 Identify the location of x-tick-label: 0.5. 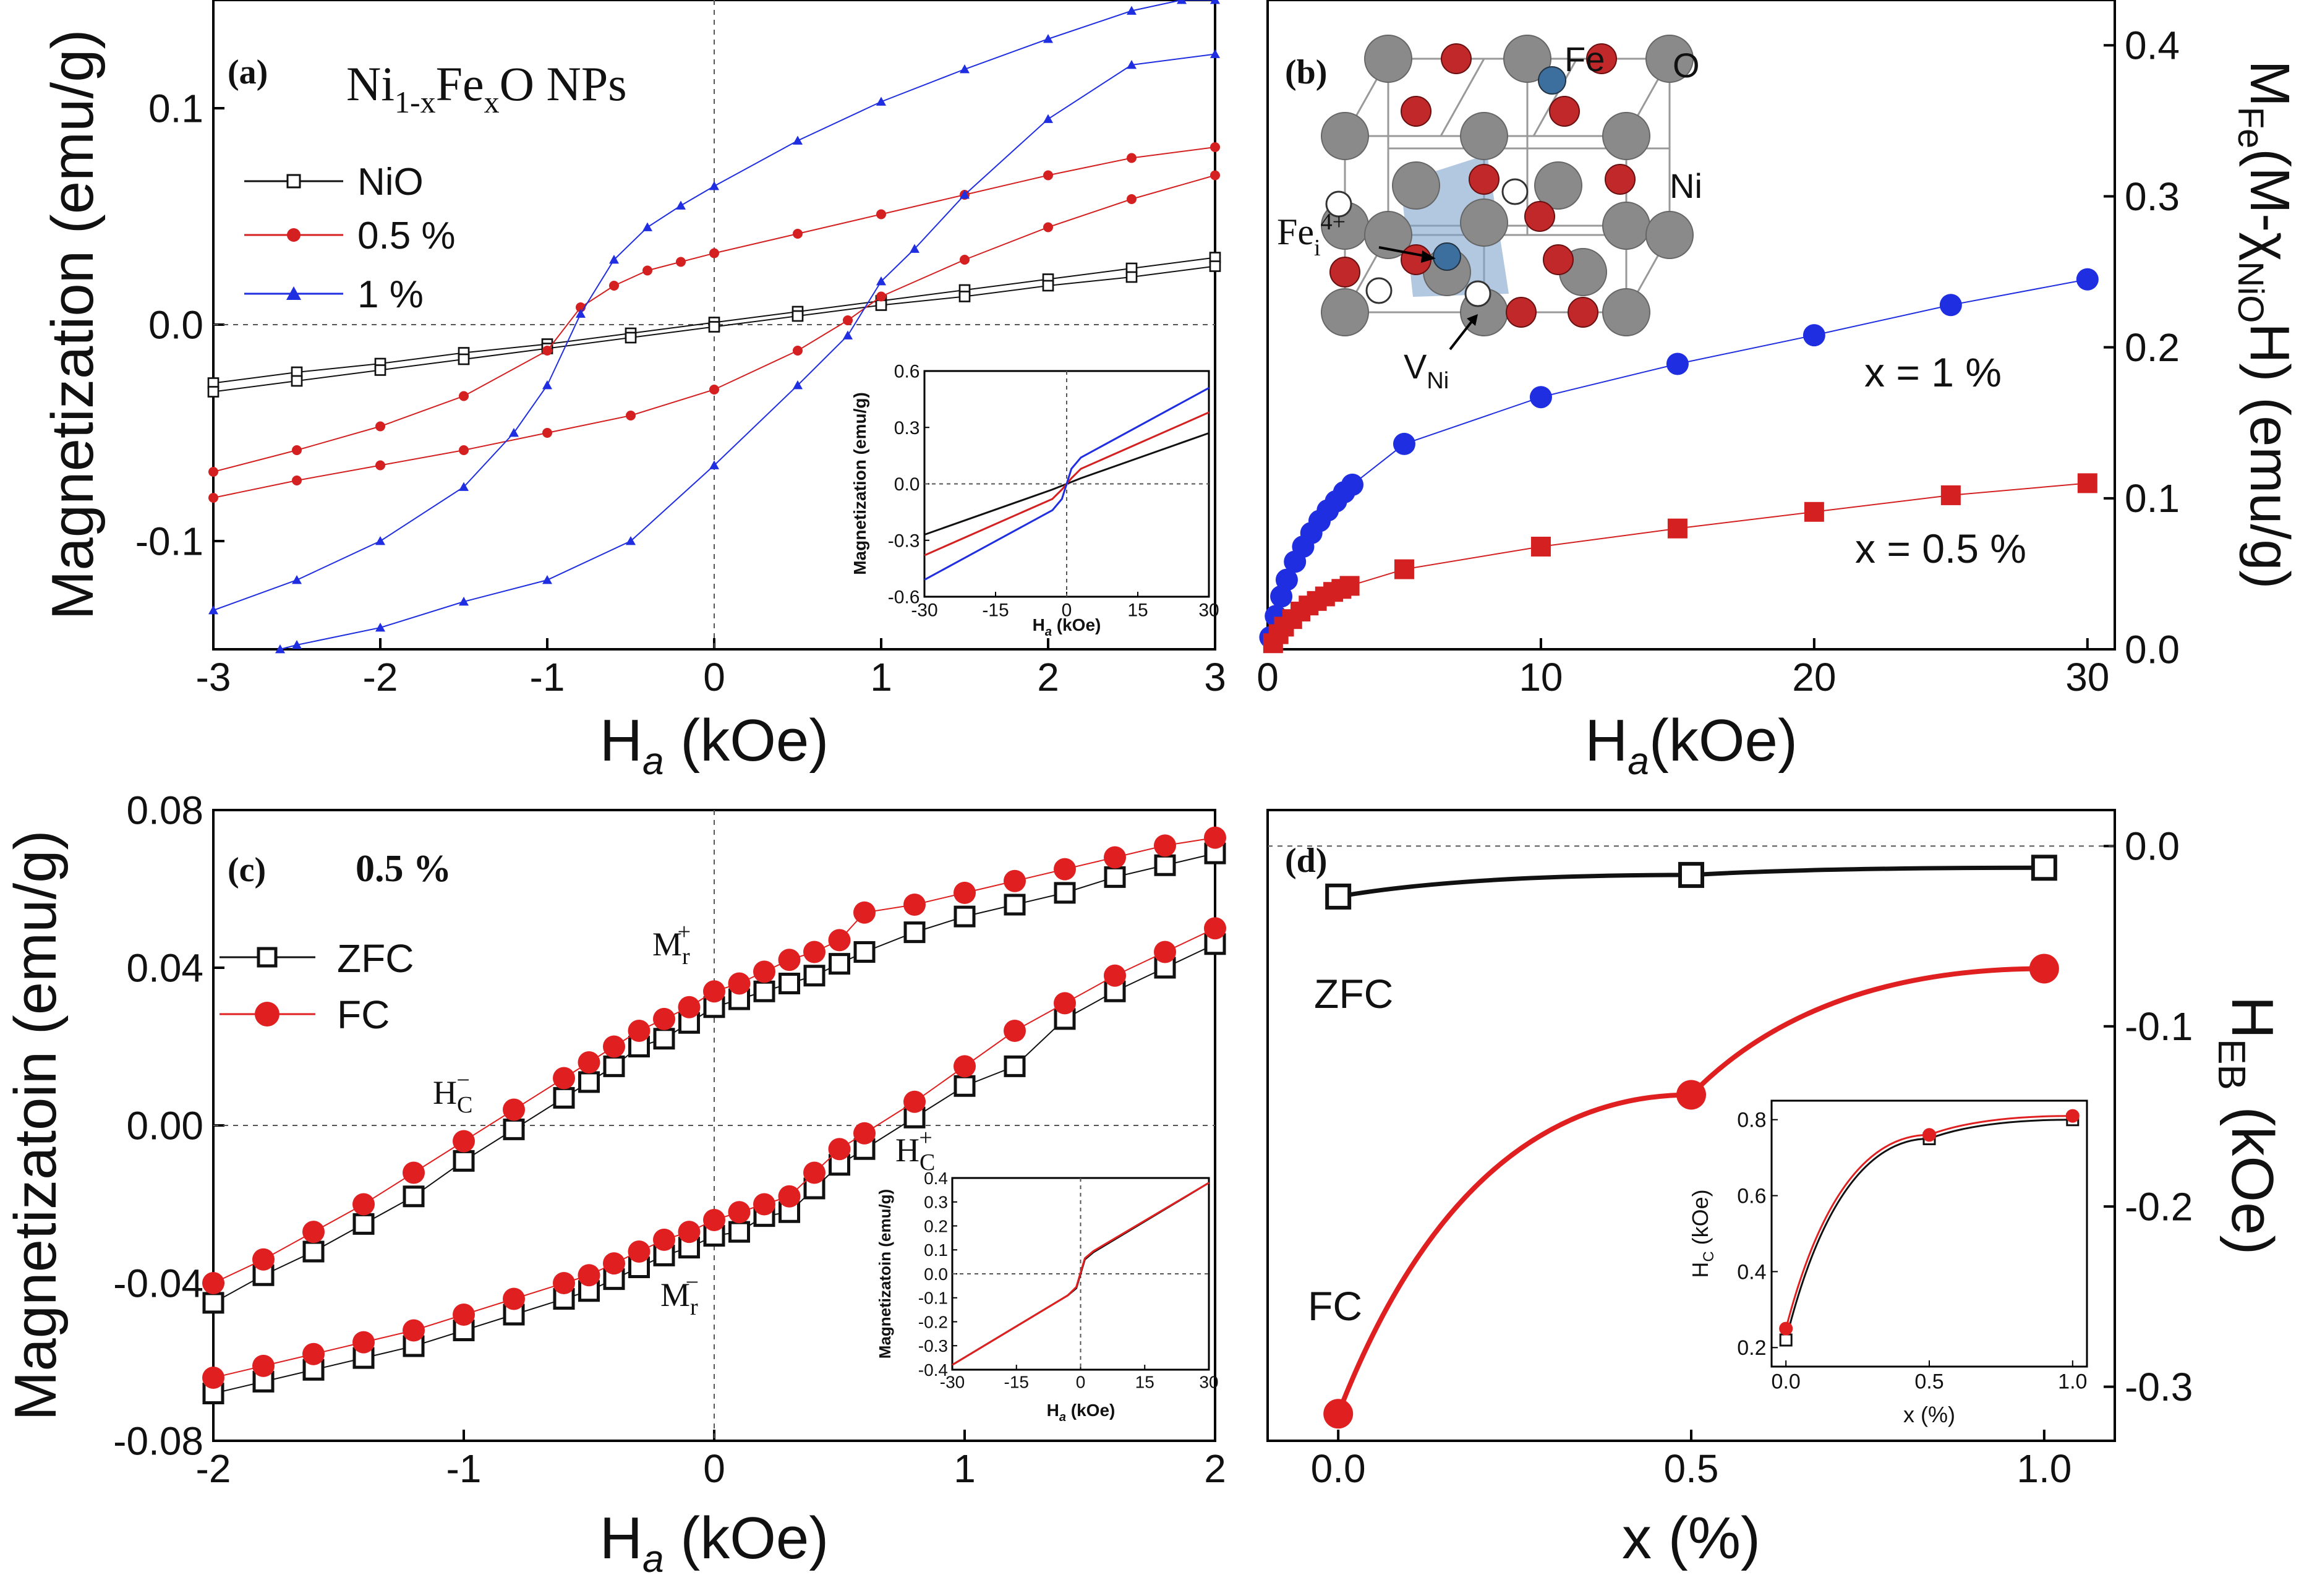
(1691, 1468).